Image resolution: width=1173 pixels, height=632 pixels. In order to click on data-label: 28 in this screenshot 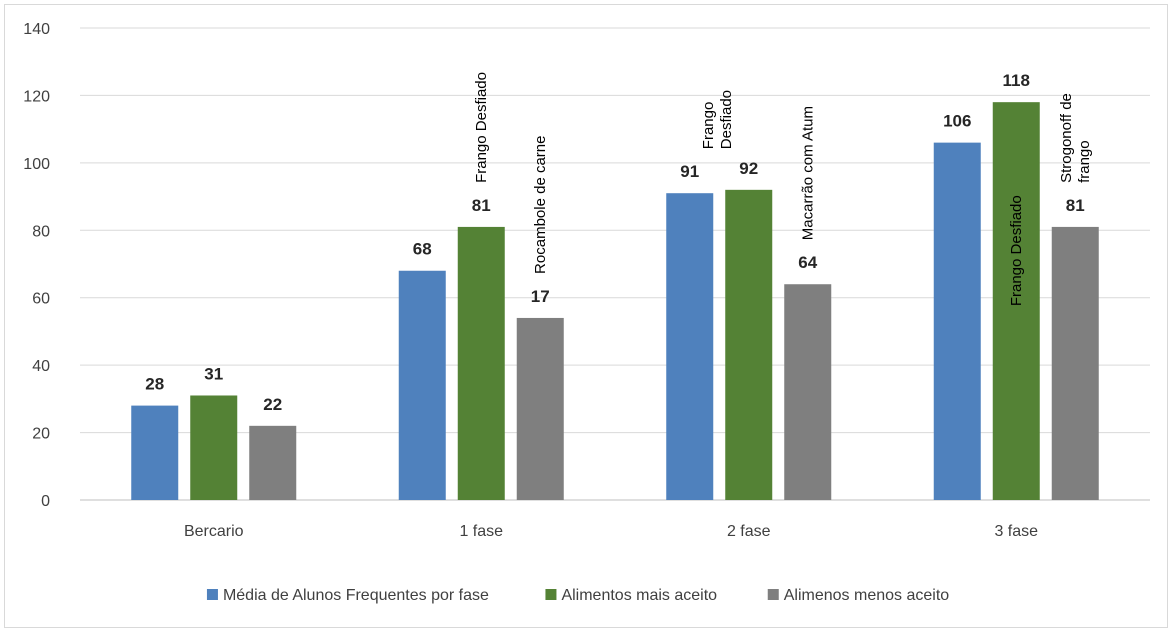, I will do `click(154, 384)`.